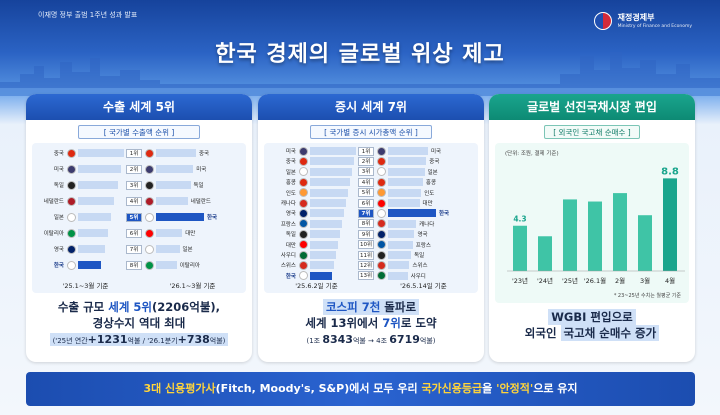  Describe the element at coordinates (418, 276) in the screenshot. I see `stock-right-country: 사우디` at that location.